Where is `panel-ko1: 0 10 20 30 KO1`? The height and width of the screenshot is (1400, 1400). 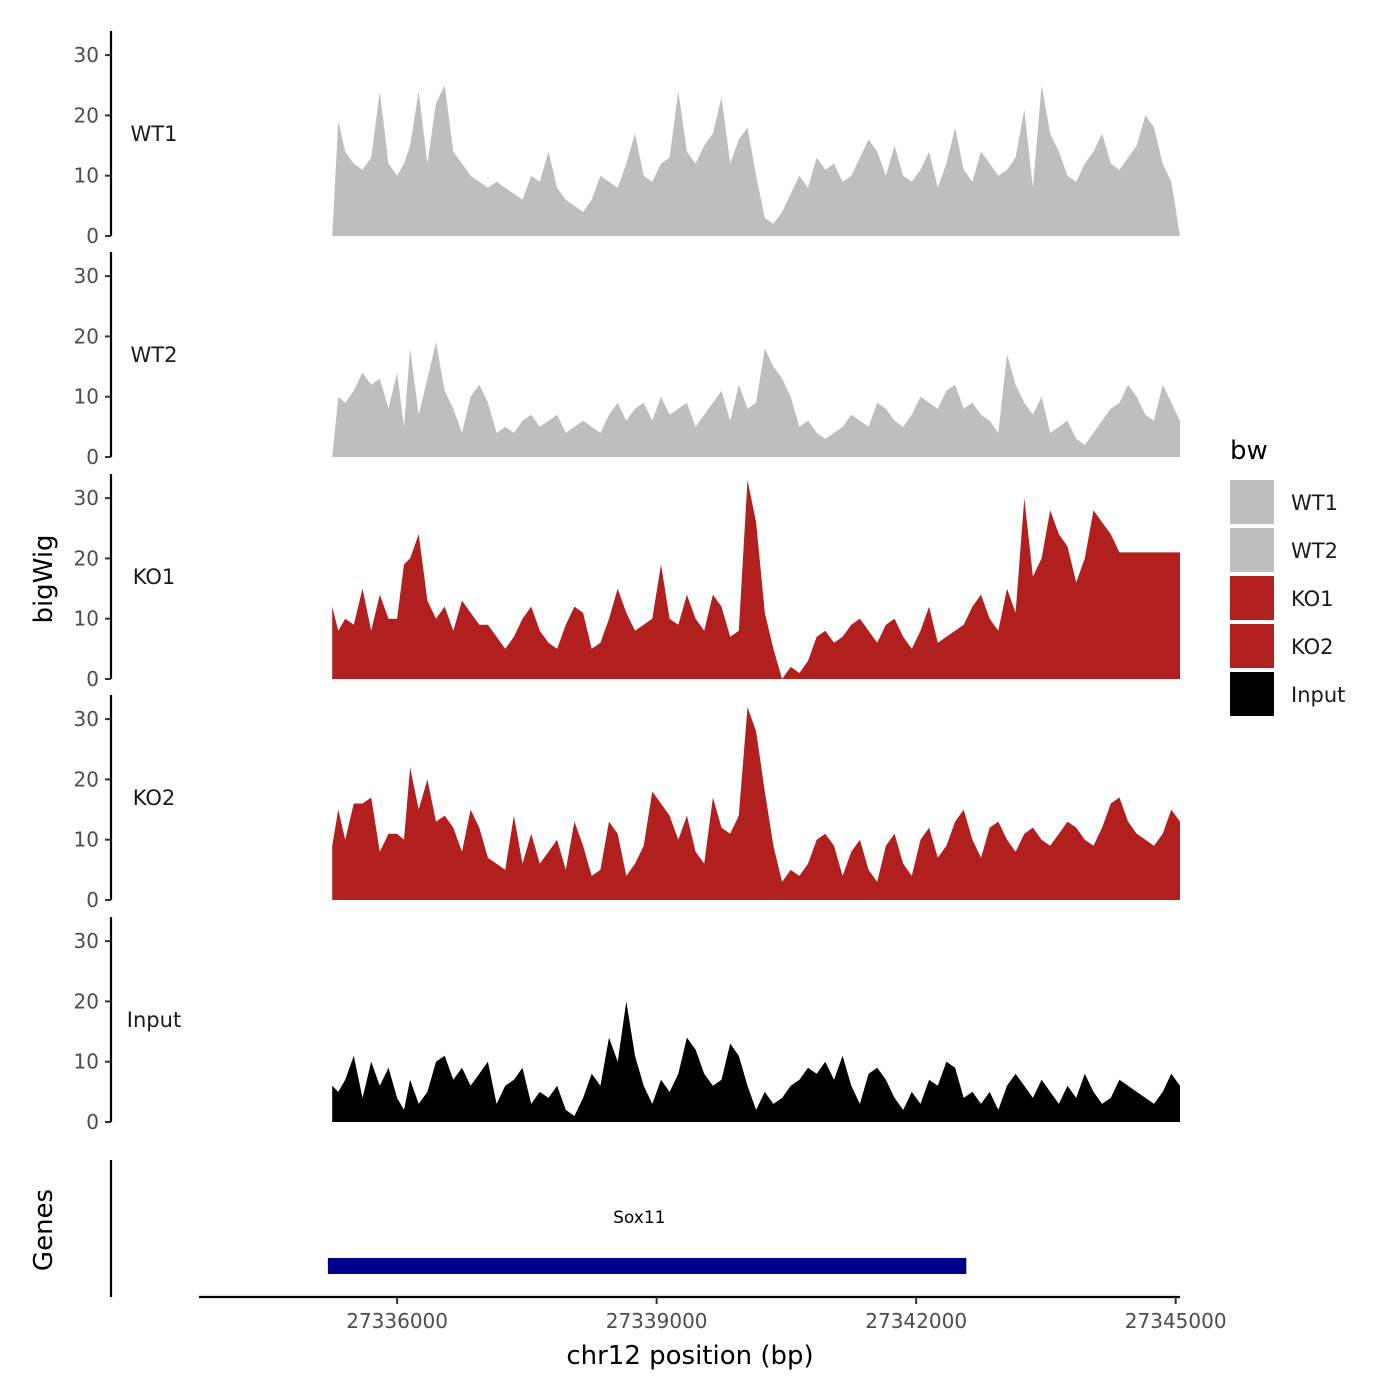 panel-ko1: 0 10 20 30 KO1 is located at coordinates (627, 582).